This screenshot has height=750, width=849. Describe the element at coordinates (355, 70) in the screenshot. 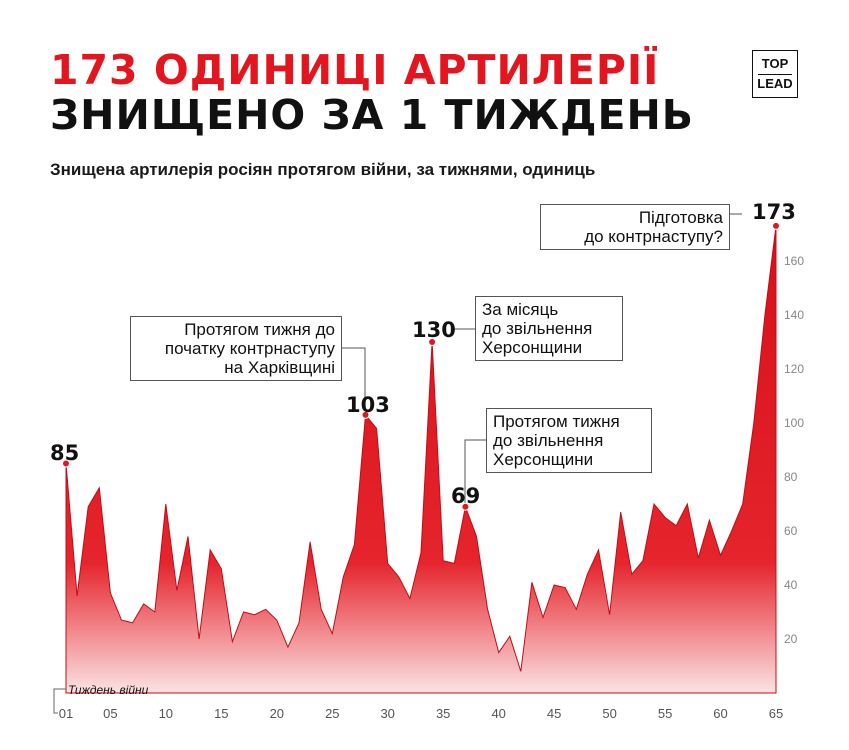

I see `title-line-1: 173 ОДИНИЦІ АРТИЛЕРІЇ` at that location.